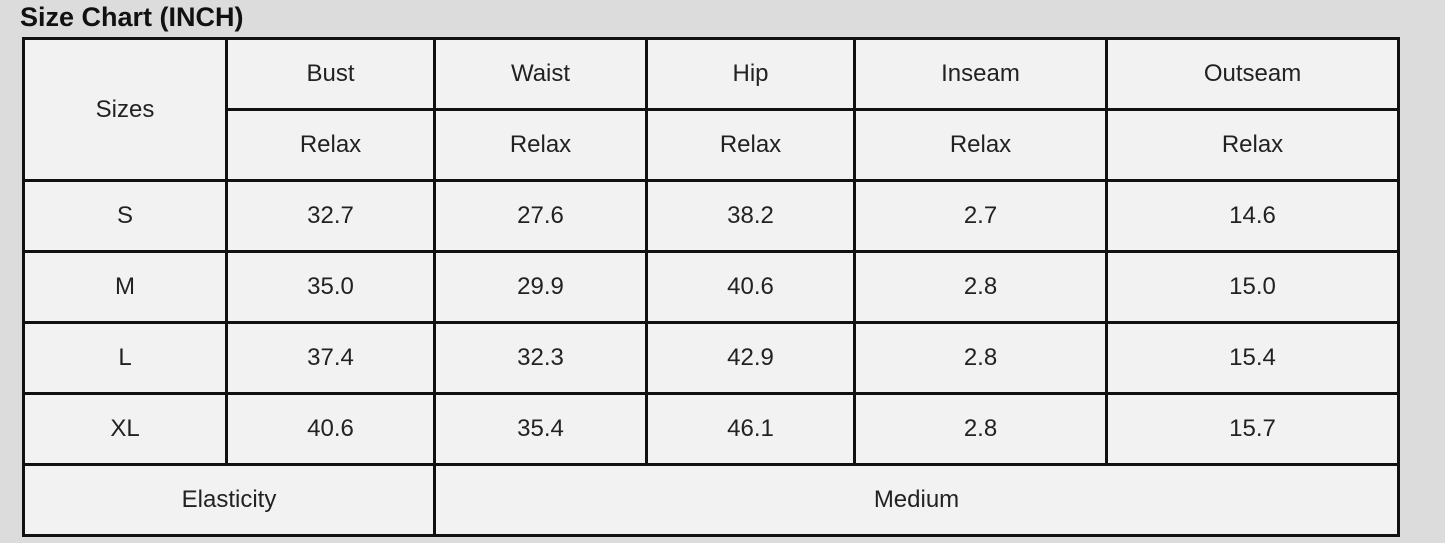 The image size is (1445, 543). I want to click on table-row: M 35.0 29.9 40.6 2.8 15.0, so click(711, 287).